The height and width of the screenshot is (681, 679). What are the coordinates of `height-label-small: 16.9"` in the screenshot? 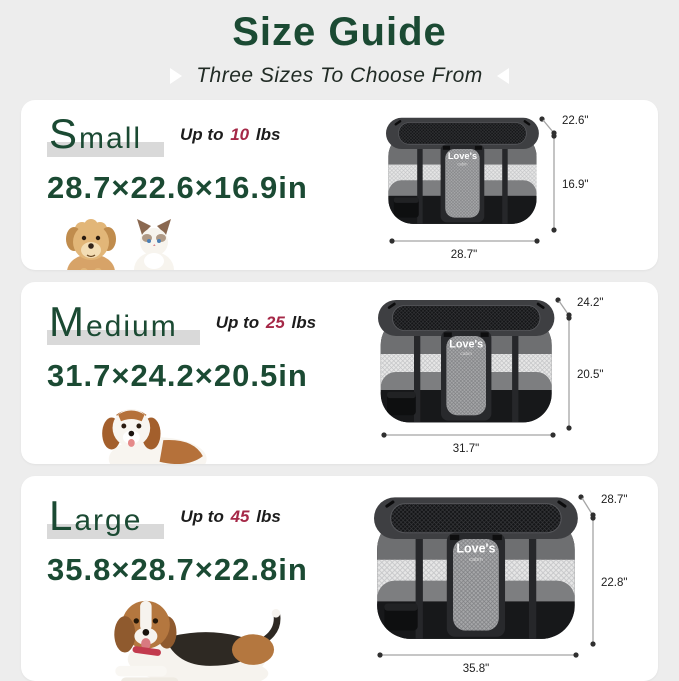 It's located at (575, 185).